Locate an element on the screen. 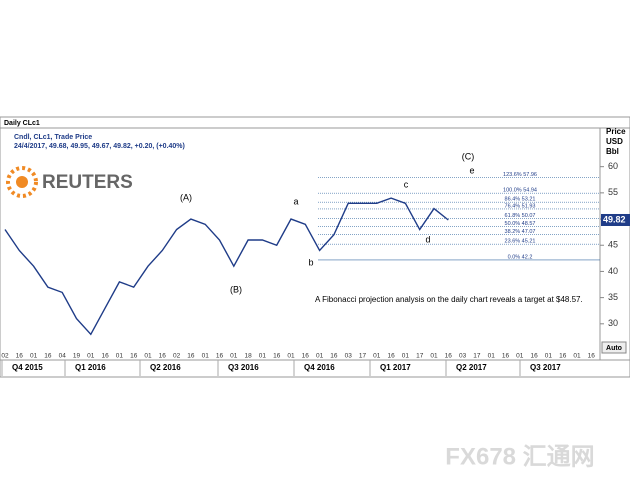 The image size is (630, 490). last-price-tag is located at coordinates (615, 219).